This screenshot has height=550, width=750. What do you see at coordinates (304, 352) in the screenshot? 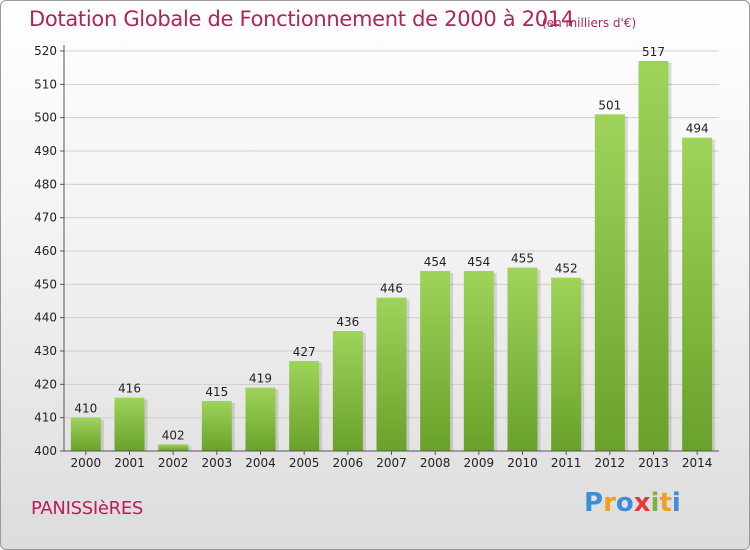
I see `data-label: 427` at bounding box center [304, 352].